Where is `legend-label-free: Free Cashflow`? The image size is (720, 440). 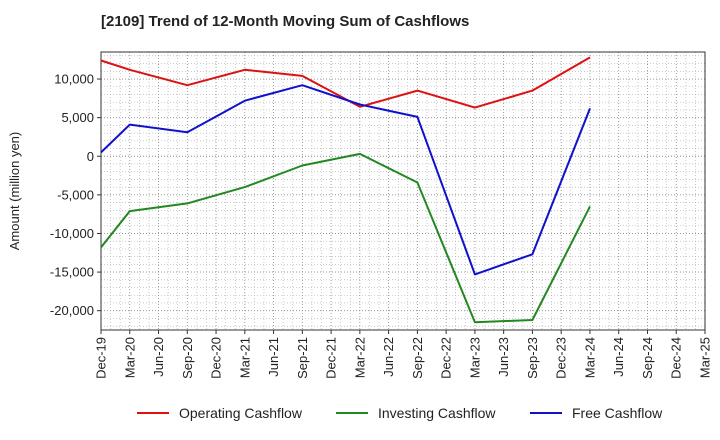 legend-label-free: Free Cashflow is located at coordinates (617, 413).